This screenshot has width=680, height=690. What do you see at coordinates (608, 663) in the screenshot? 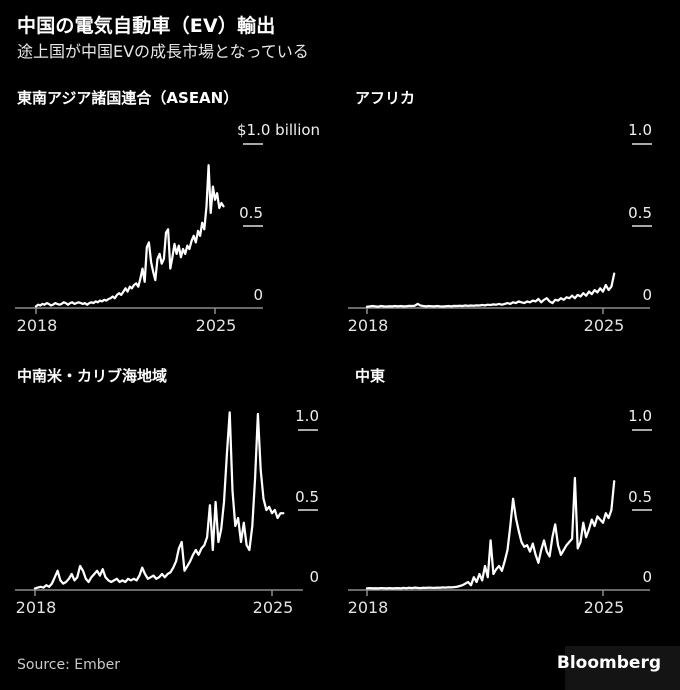
I see `bloomberg-logo: Bloomberg` at bounding box center [608, 663].